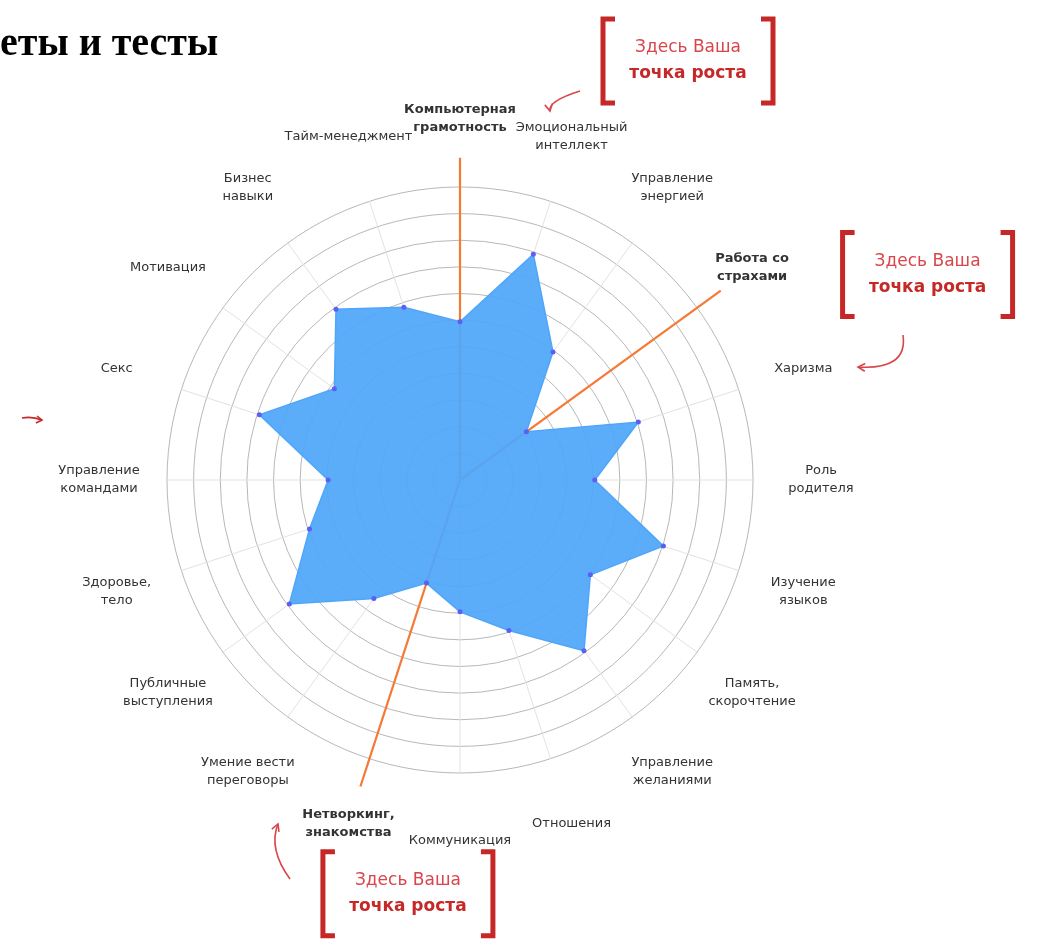 The width and height of the screenshot is (1041, 942). What do you see at coordinates (572, 822) in the screenshot?
I see `spoke-label: Отношения` at bounding box center [572, 822].